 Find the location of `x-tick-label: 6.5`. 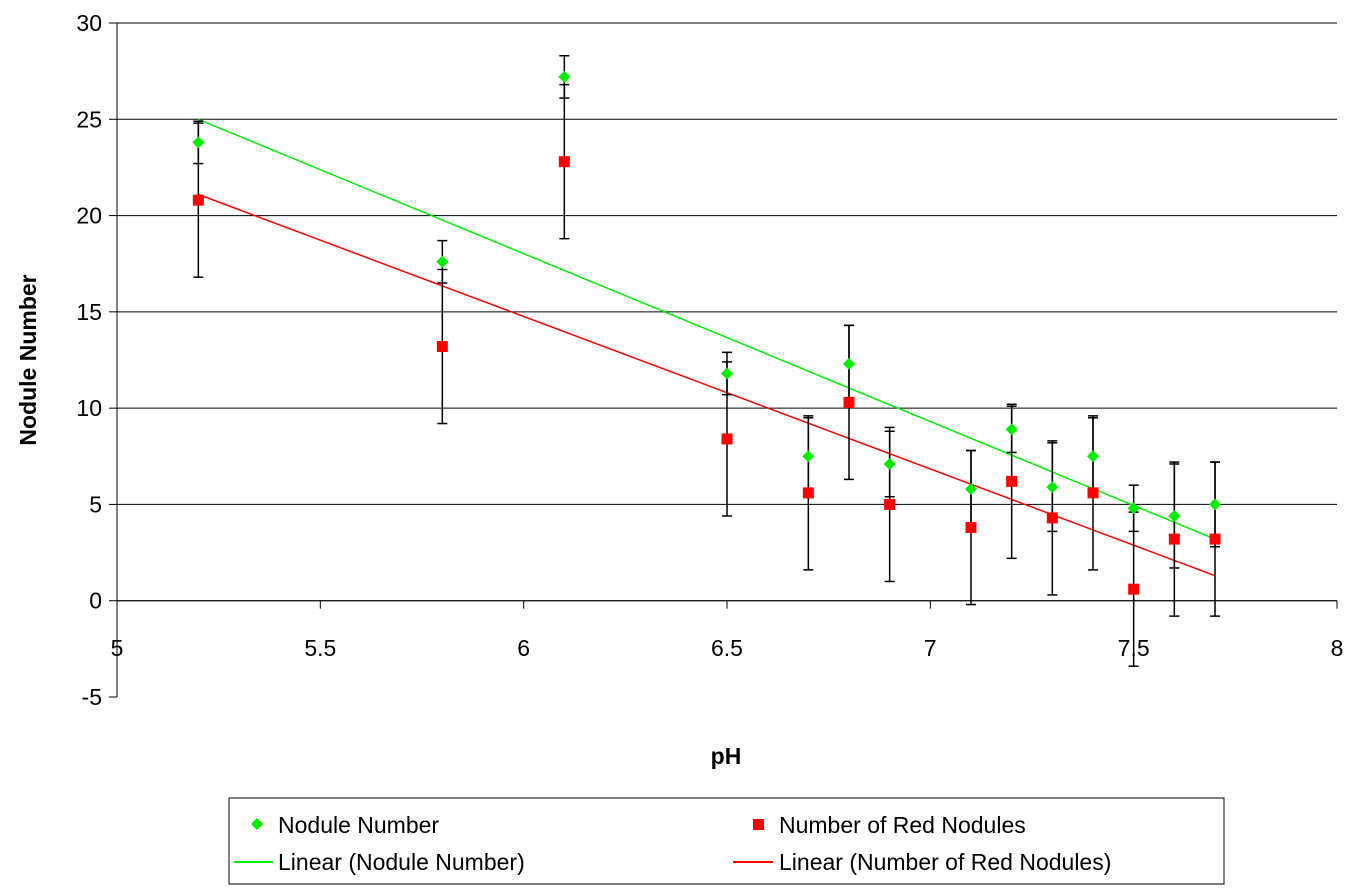

x-tick-label: 6.5 is located at coordinates (727, 648).